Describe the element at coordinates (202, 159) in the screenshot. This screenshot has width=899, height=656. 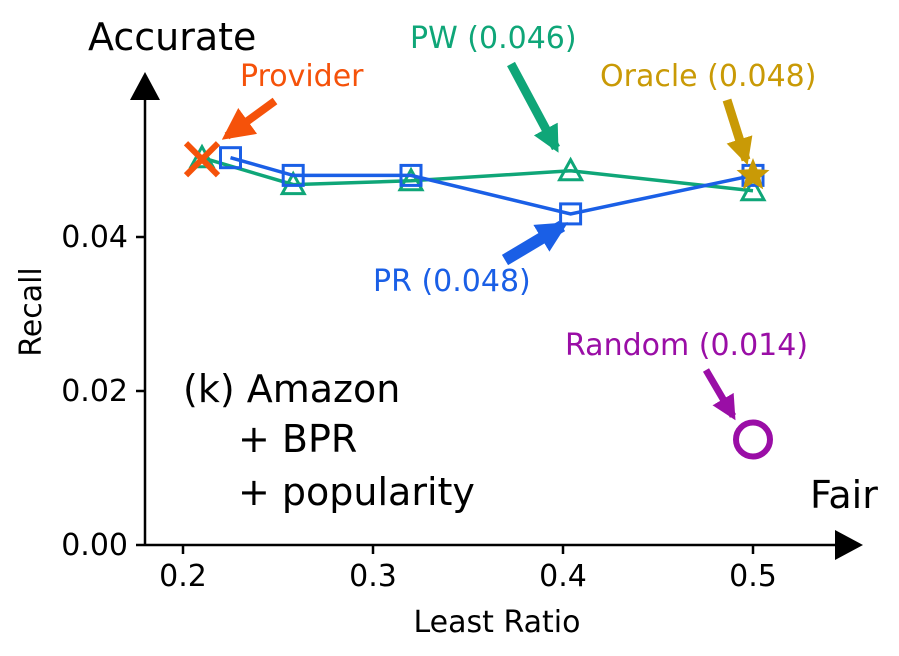
I see `provider-point` at that location.